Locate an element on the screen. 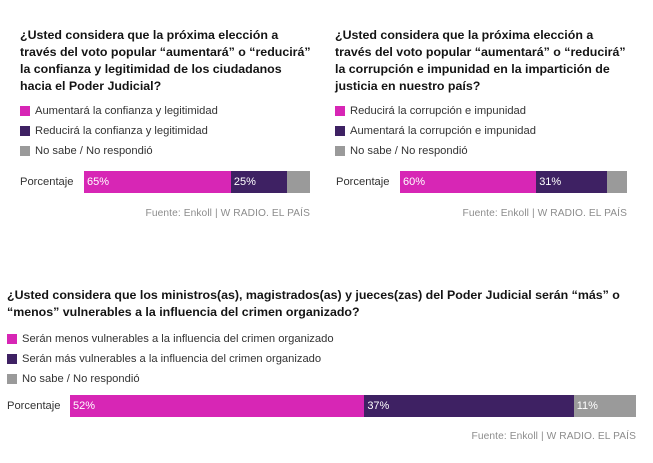  legend-item: Reducirá la corrupción e impunidad is located at coordinates (481, 111).